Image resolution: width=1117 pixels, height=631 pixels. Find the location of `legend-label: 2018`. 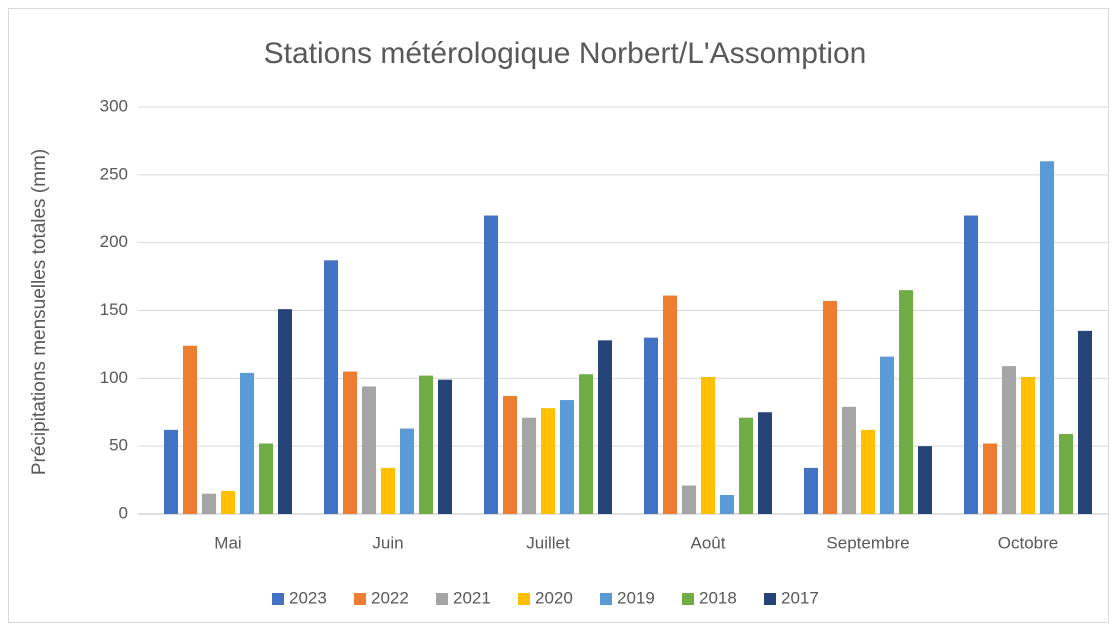

legend-label: 2018 is located at coordinates (718, 597).